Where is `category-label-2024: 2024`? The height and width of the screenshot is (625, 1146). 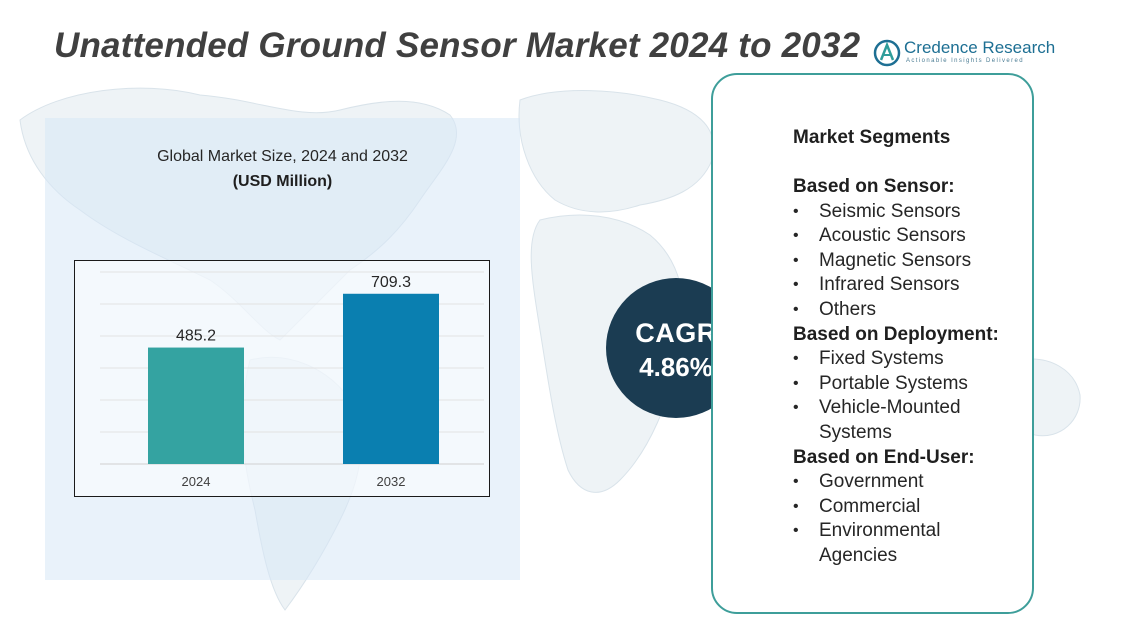
category-label-2024: 2024 is located at coordinates (196, 481).